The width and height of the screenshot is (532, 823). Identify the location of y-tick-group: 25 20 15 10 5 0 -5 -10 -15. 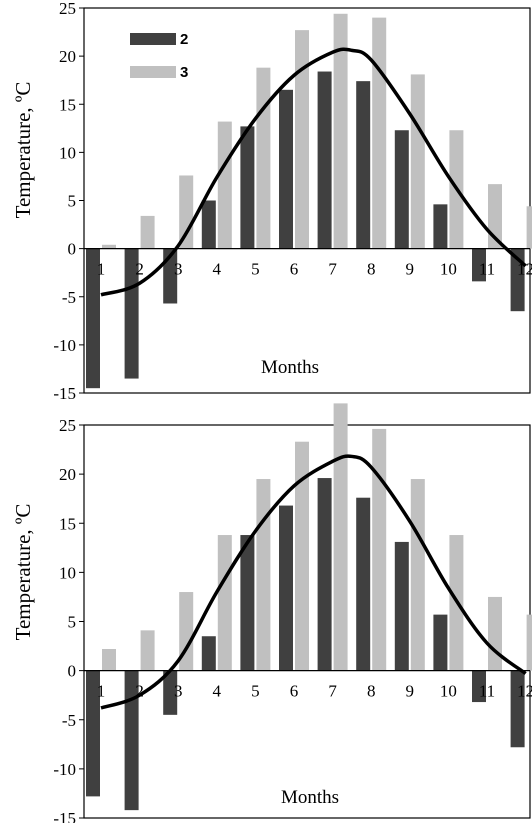
(68, 619).